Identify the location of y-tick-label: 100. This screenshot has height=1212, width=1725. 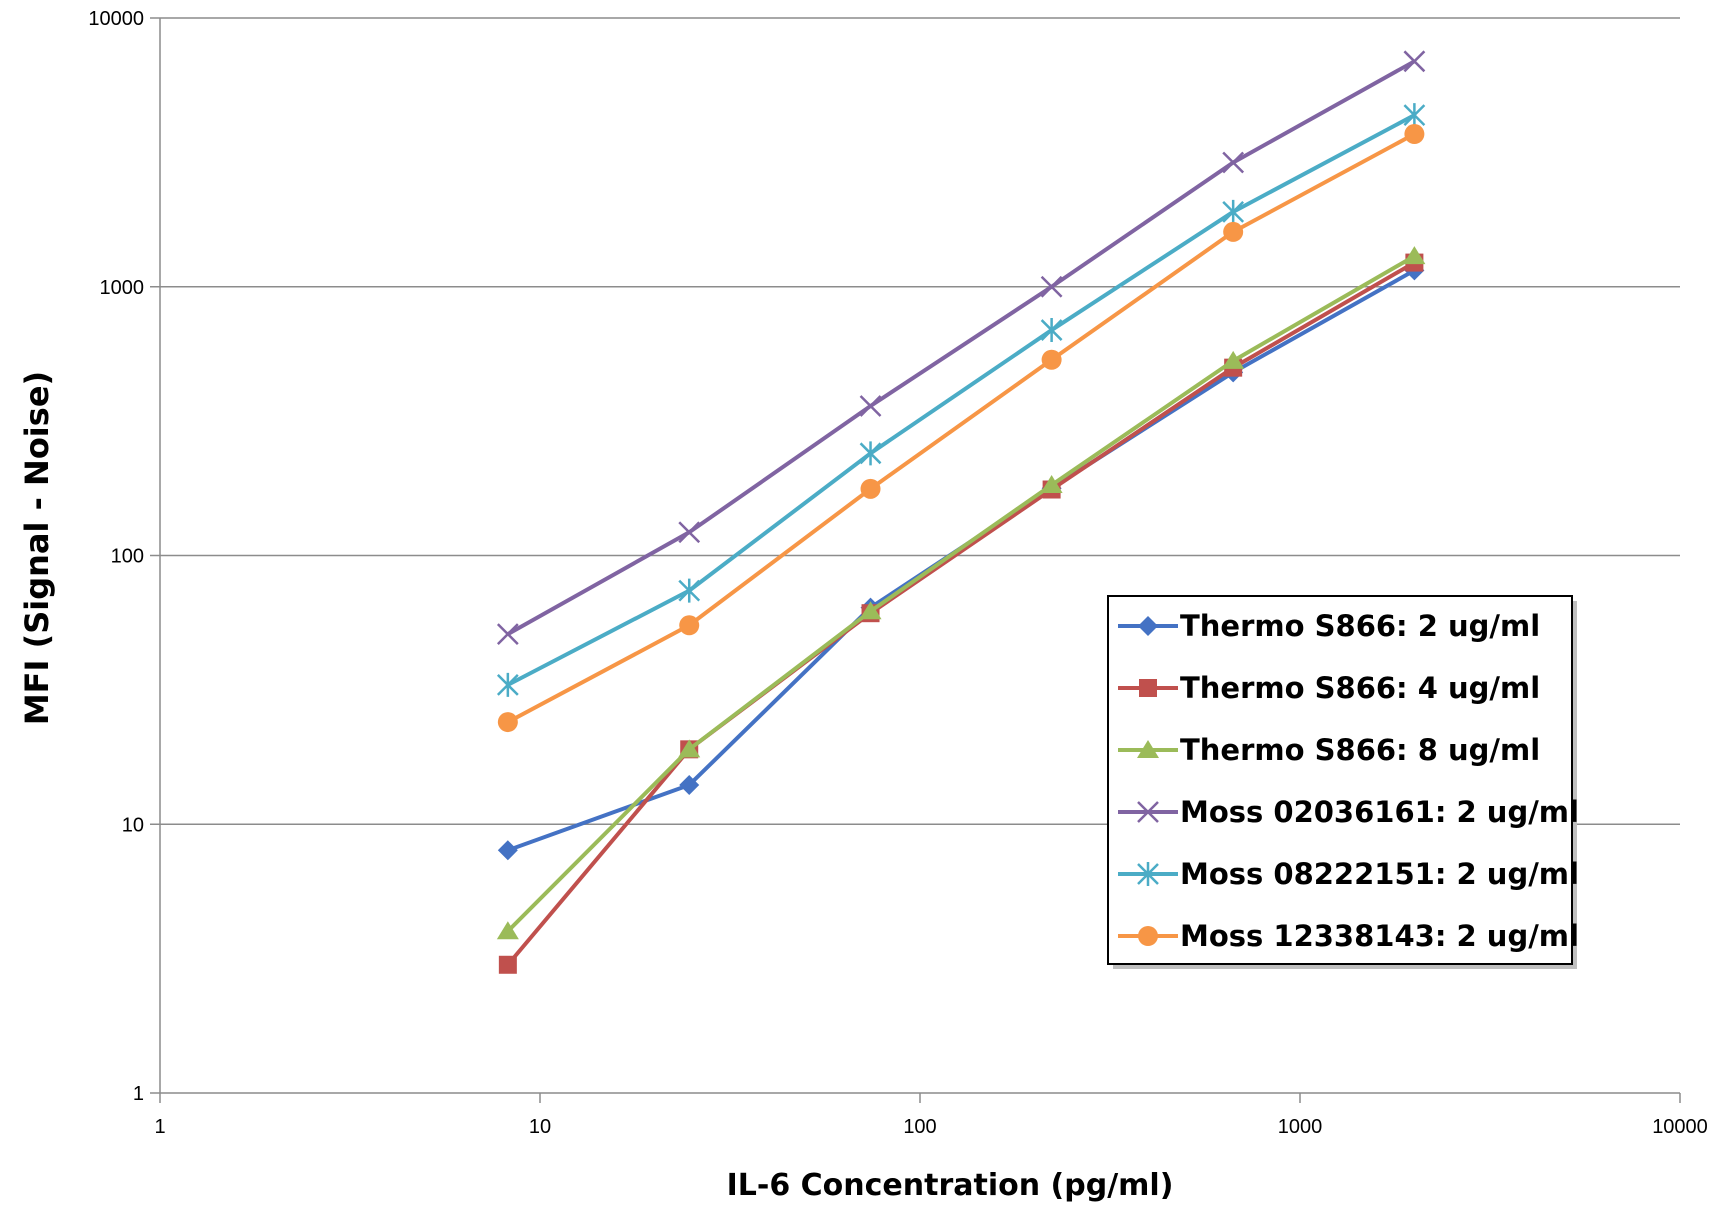
(127, 557).